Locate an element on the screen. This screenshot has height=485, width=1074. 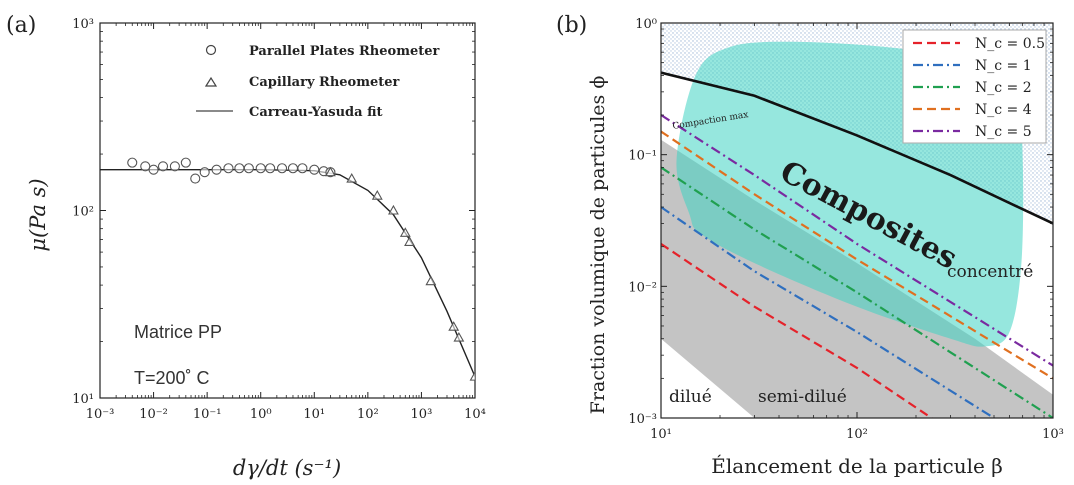
legend-parallel-plates: Parallel Plates Rheometer is located at coordinates (344, 51).